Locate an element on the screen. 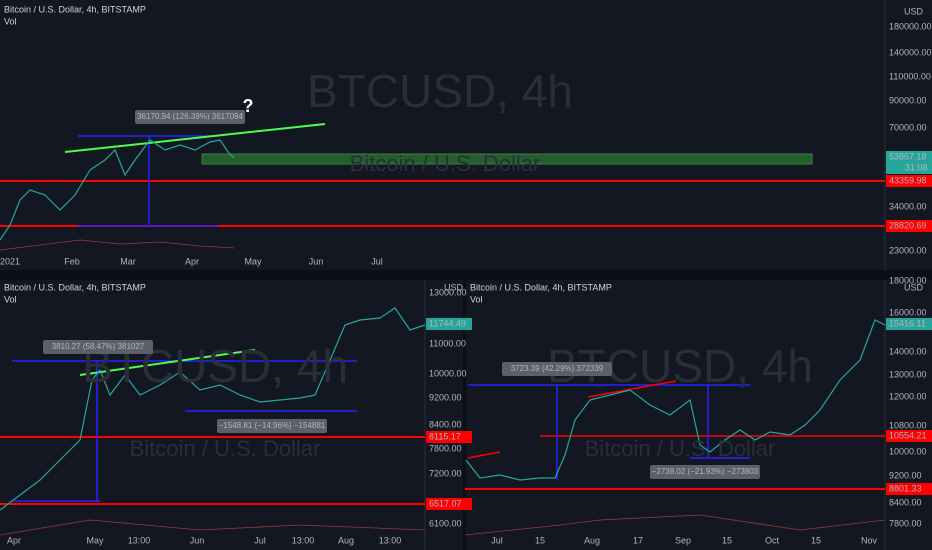 Image resolution: width=932 pixels, height=550 pixels. zone is located at coordinates (507, 159).